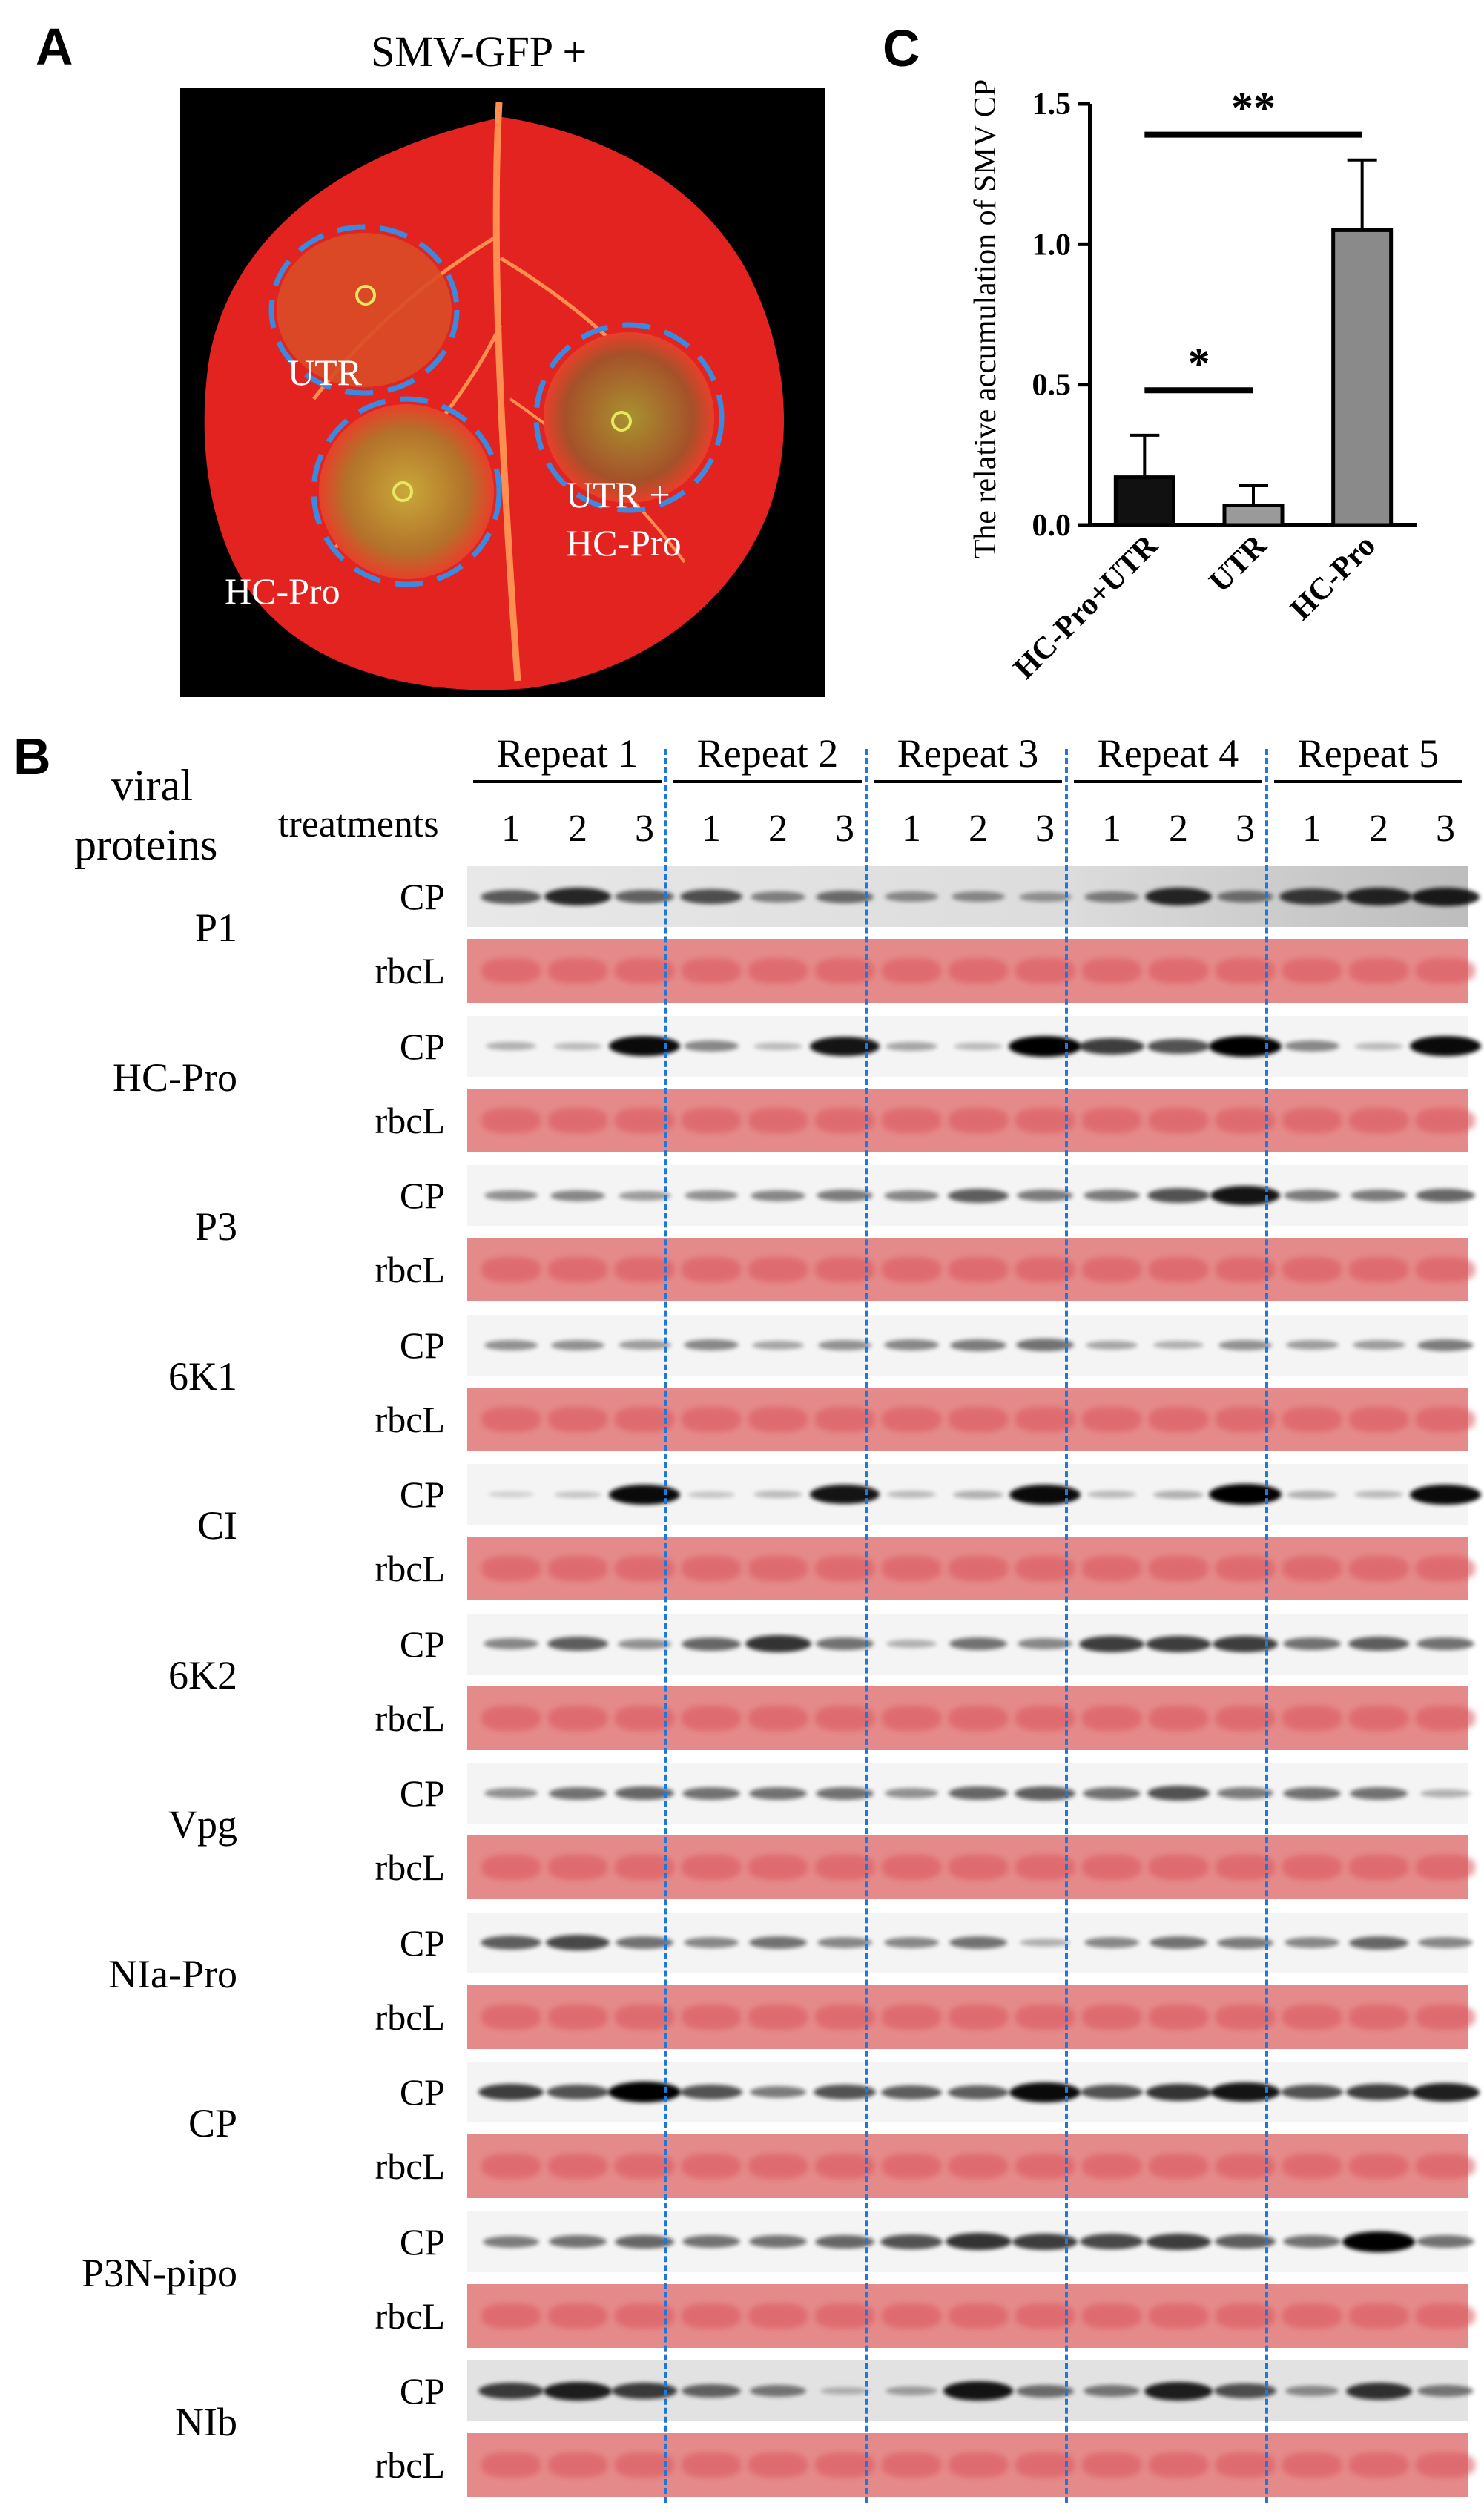 This screenshot has width=1484, height=2514. Describe the element at coordinates (206, 2422) in the screenshot. I see `viral-protein-label: NIb` at that location.